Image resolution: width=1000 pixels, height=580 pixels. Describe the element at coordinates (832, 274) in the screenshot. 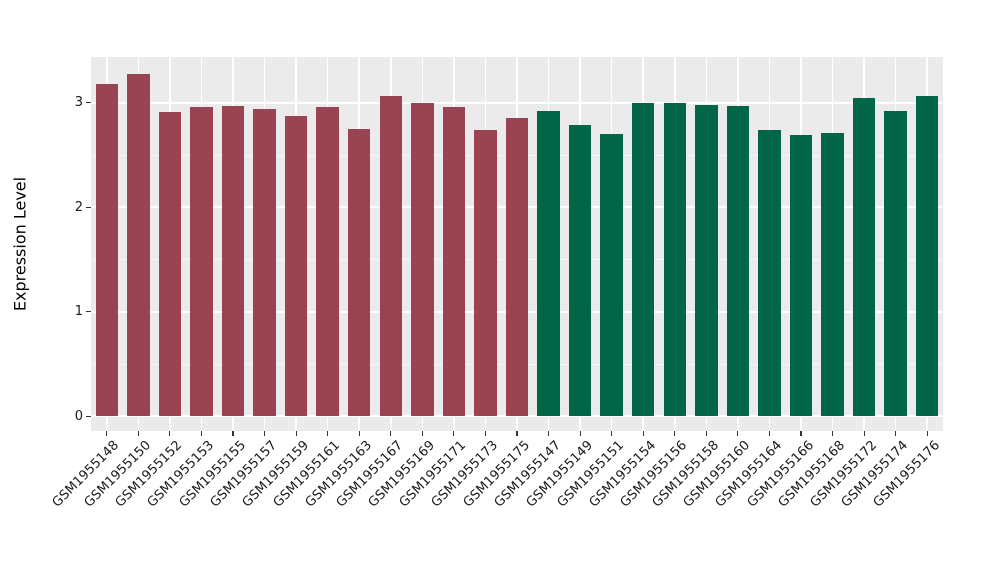

I see `bar-GSM1955168` at that location.